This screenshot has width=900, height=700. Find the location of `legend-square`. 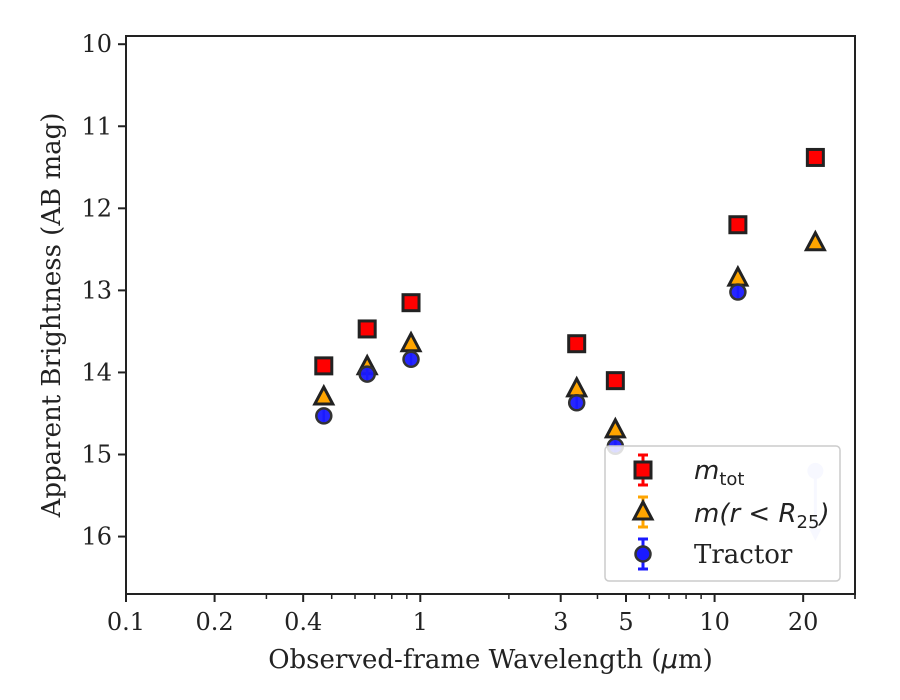

legend-square is located at coordinates (643, 470).